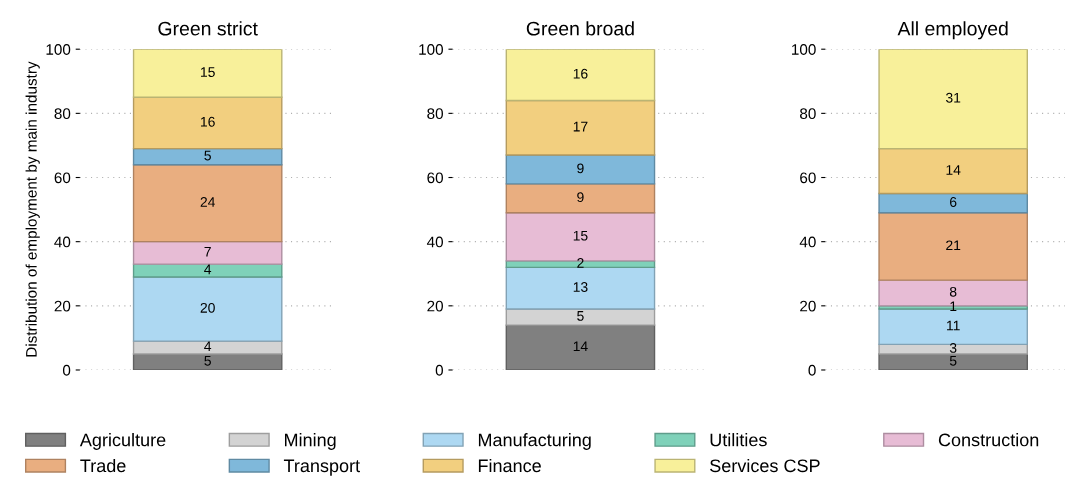 The width and height of the screenshot is (1065, 492). I want to click on y-axis-title: Distribution of employment by main industry, so click(32, 209).